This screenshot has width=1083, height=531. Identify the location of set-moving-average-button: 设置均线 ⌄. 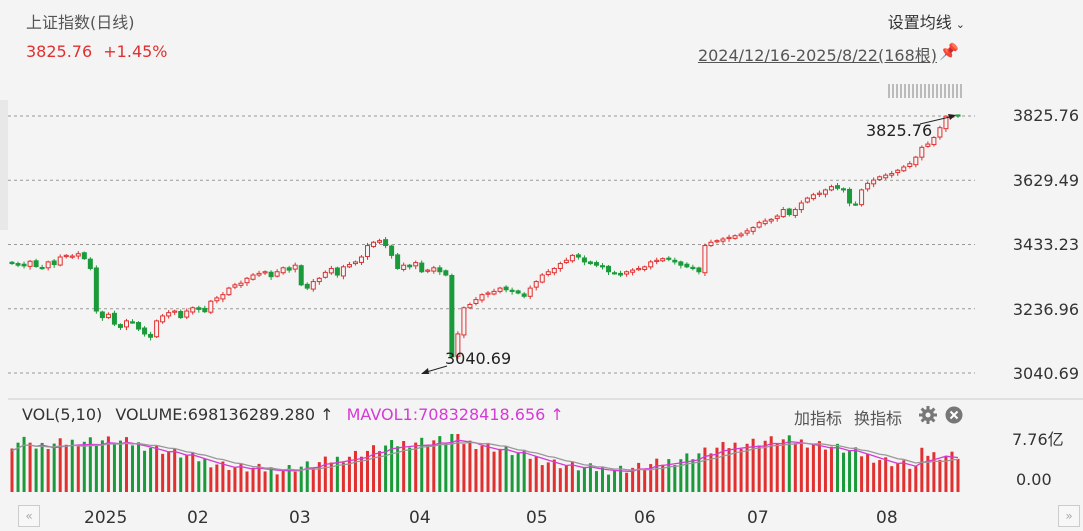
(926, 21).